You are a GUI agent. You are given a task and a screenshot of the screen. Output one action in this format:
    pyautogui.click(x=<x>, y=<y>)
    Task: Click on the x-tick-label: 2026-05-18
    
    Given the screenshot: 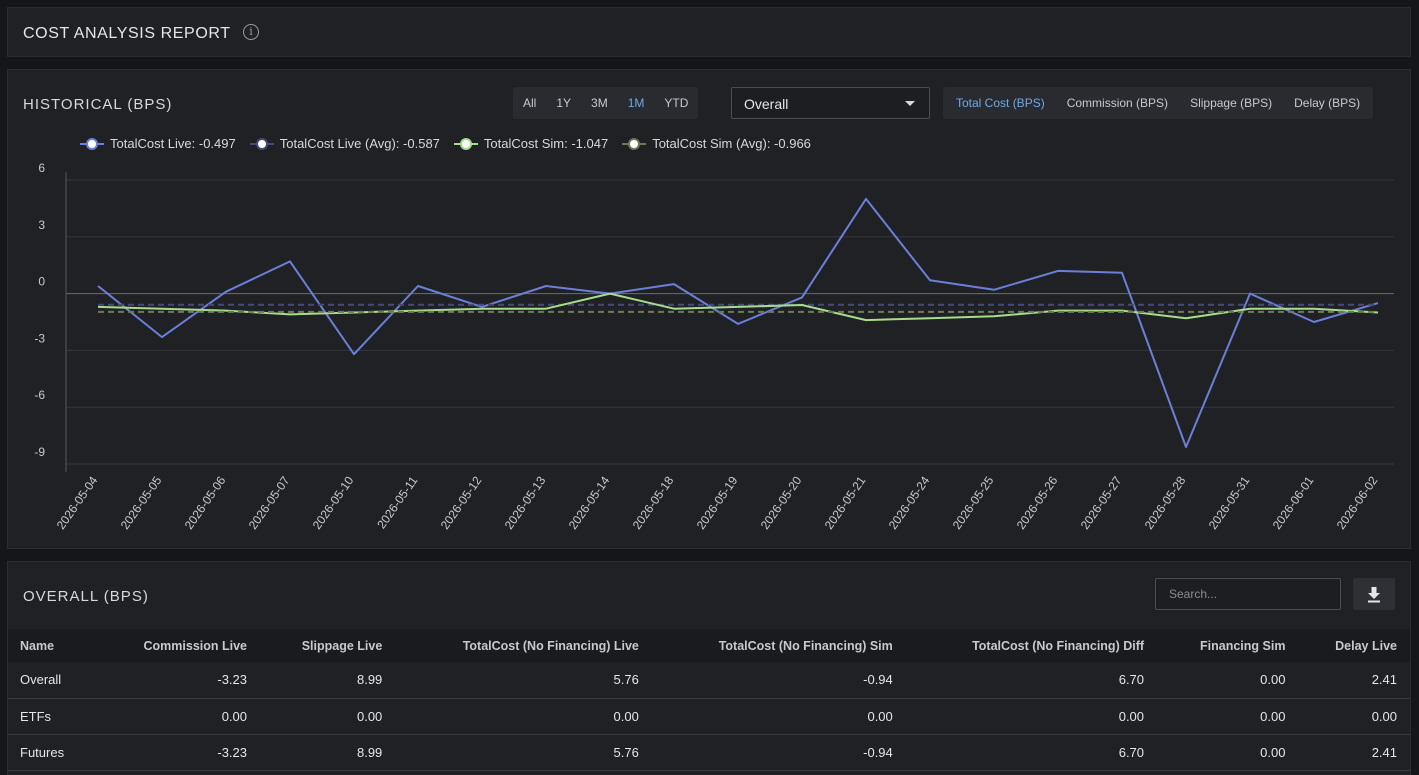 What is the action you would take?
    pyautogui.click(x=653, y=502)
    